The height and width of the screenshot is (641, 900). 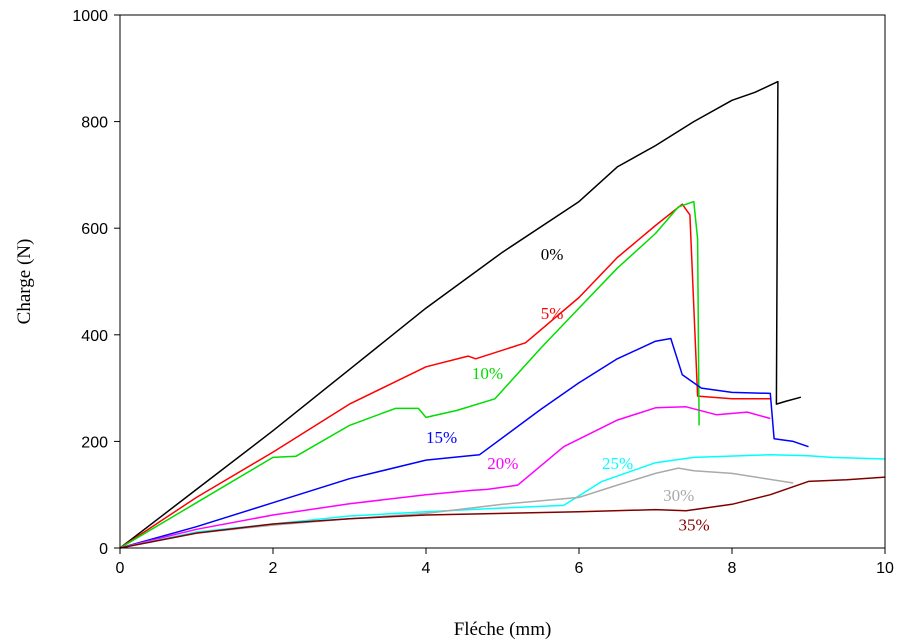 I want to click on x-tick-label: 4, so click(x=426, y=568).